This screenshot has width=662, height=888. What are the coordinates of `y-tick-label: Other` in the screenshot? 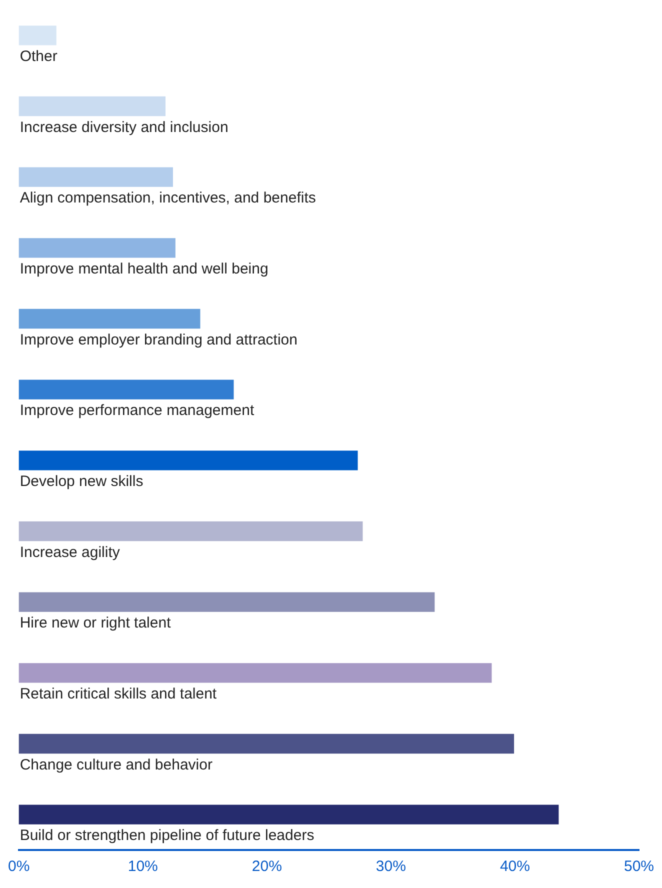 It's located at (39, 57).